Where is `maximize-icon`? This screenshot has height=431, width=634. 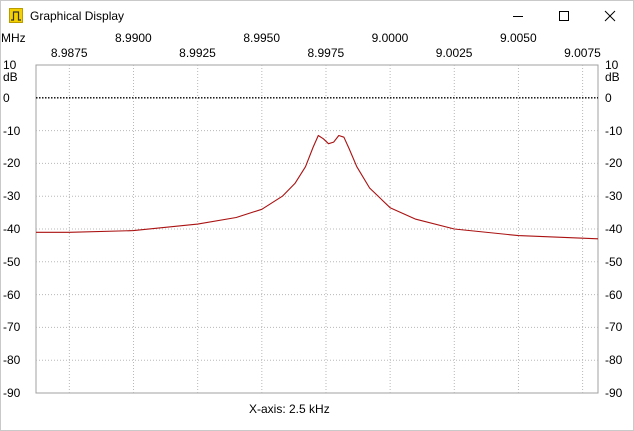 maximize-icon is located at coordinates (564, 16).